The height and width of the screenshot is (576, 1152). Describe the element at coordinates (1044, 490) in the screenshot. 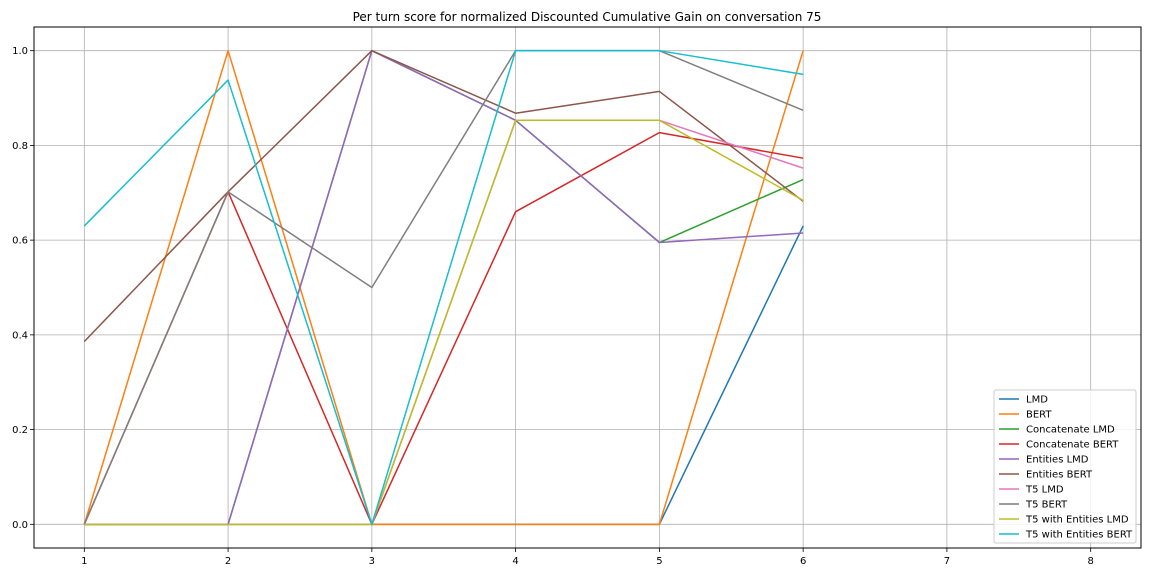

I see `legend-label: T5 LMD` at that location.